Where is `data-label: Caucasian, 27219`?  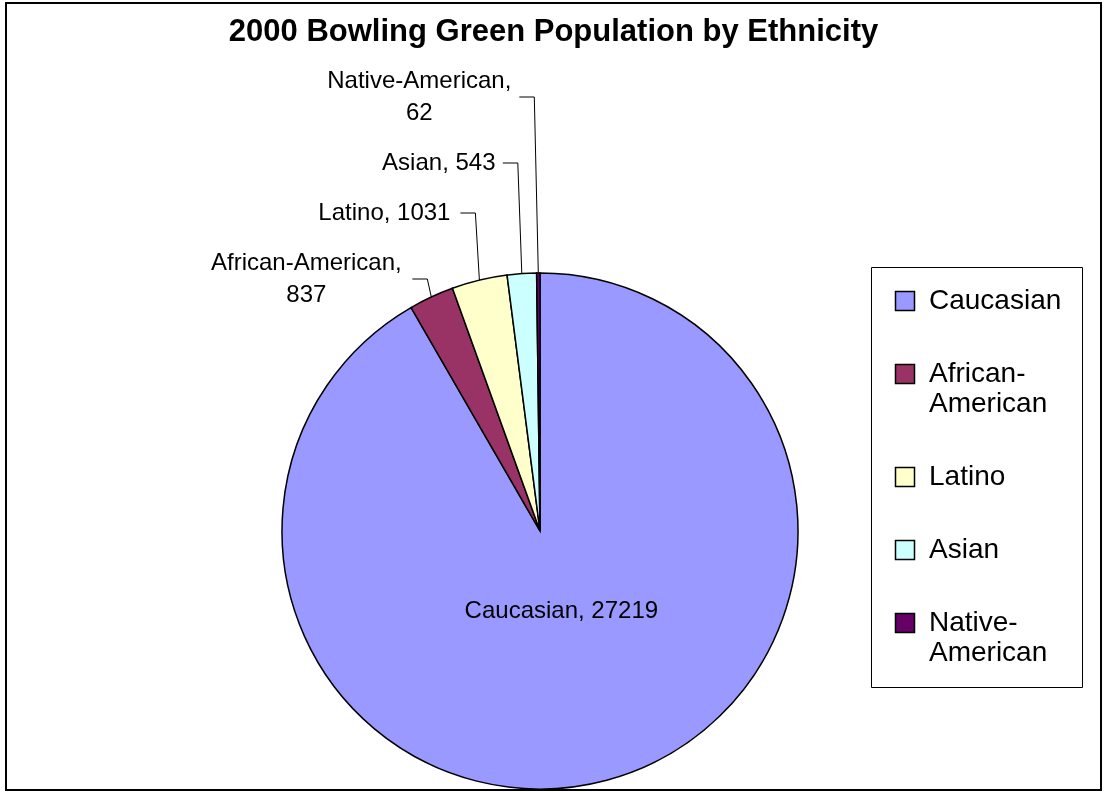 data-label: Caucasian, 27219 is located at coordinates (561, 609).